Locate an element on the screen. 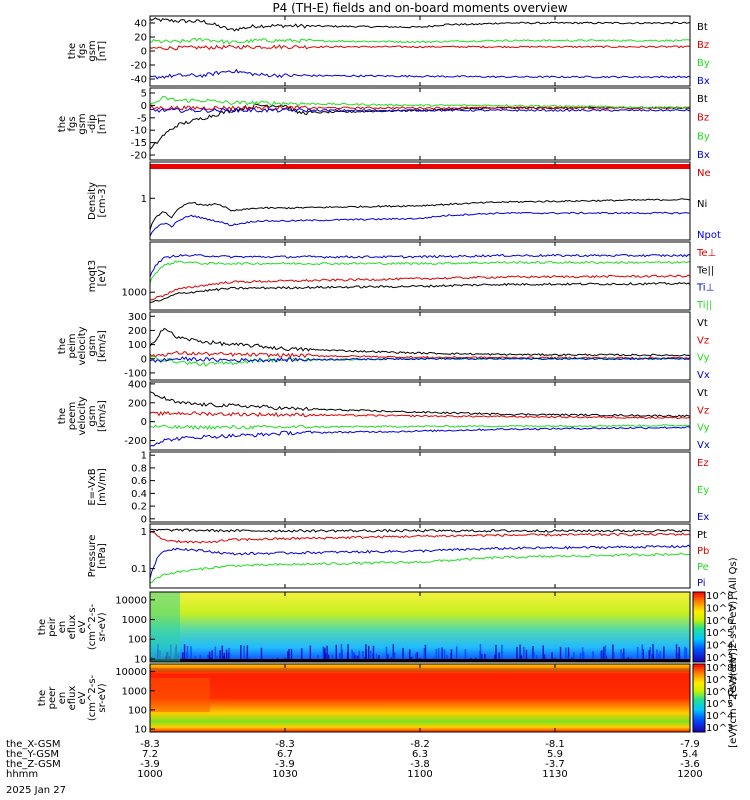 Image resolution: width=750 pixels, height=800 pixels. y-axis-label: velocity is located at coordinates (82, 415).